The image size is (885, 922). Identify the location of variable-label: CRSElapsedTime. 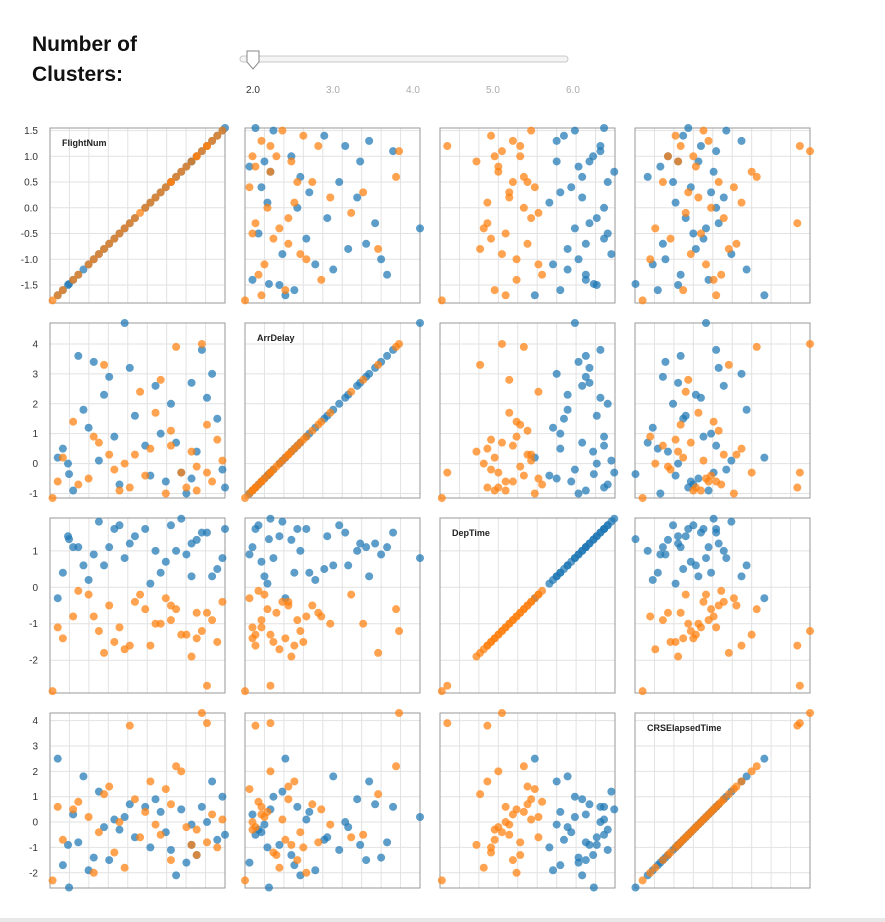
(684, 728).